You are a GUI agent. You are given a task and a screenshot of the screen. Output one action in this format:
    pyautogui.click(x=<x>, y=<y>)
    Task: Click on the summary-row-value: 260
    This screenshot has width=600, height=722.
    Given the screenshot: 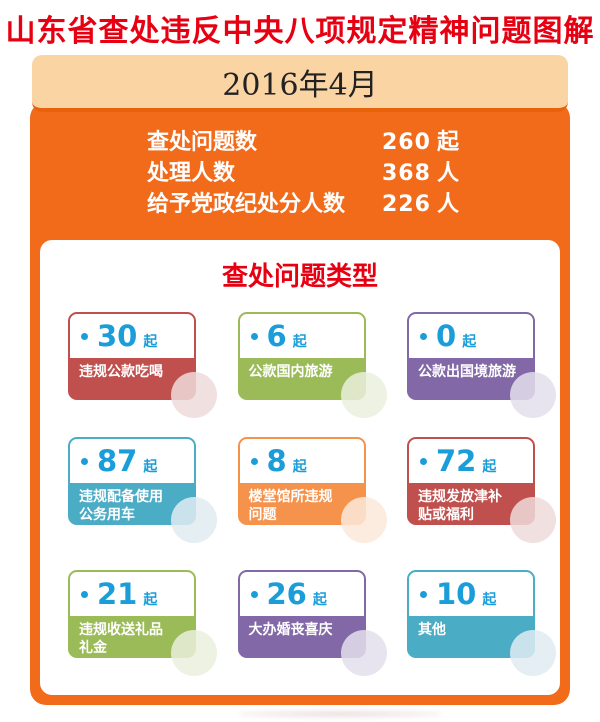 What is the action you would take?
    pyautogui.click(x=406, y=142)
    